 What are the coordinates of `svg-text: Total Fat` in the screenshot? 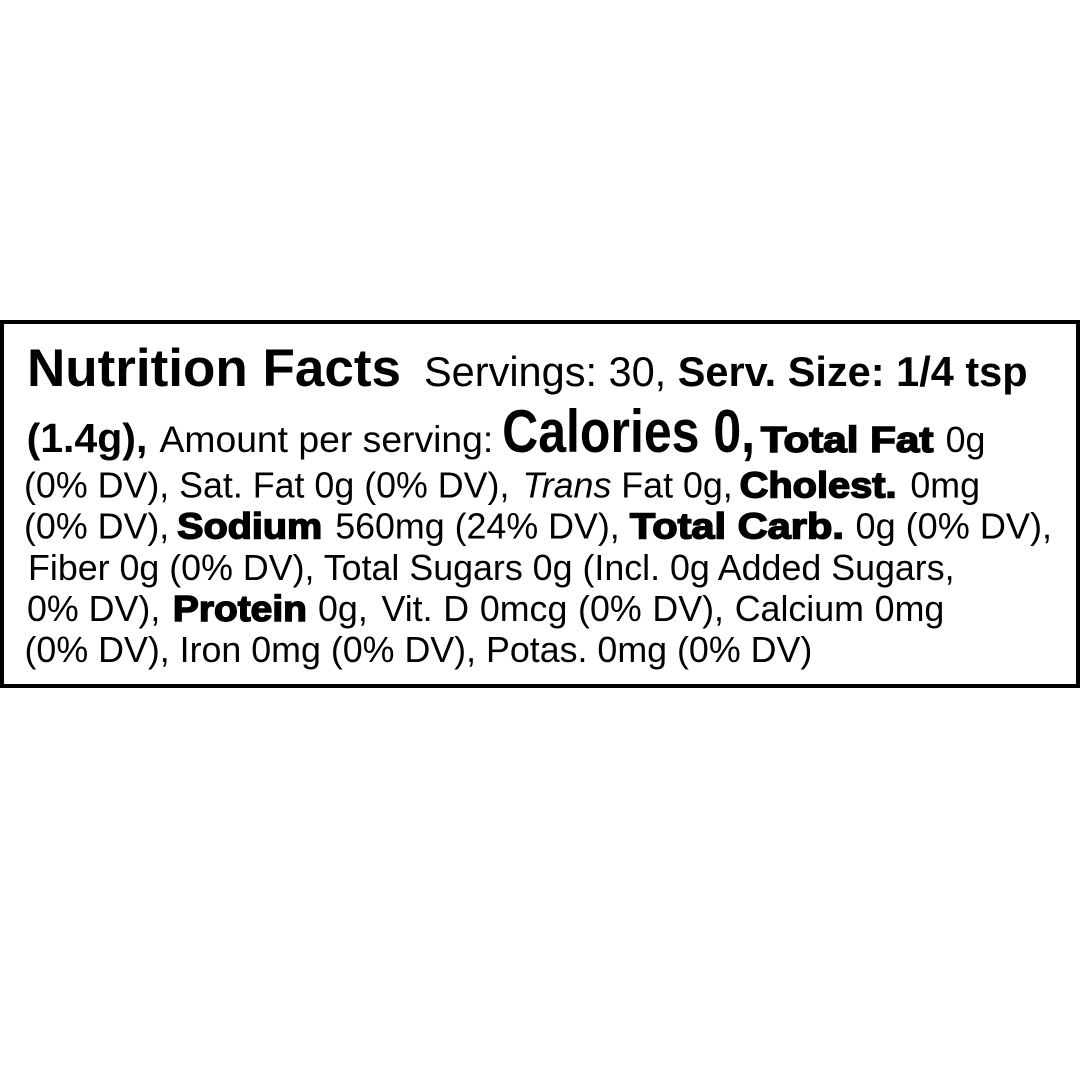 It's located at (847, 439).